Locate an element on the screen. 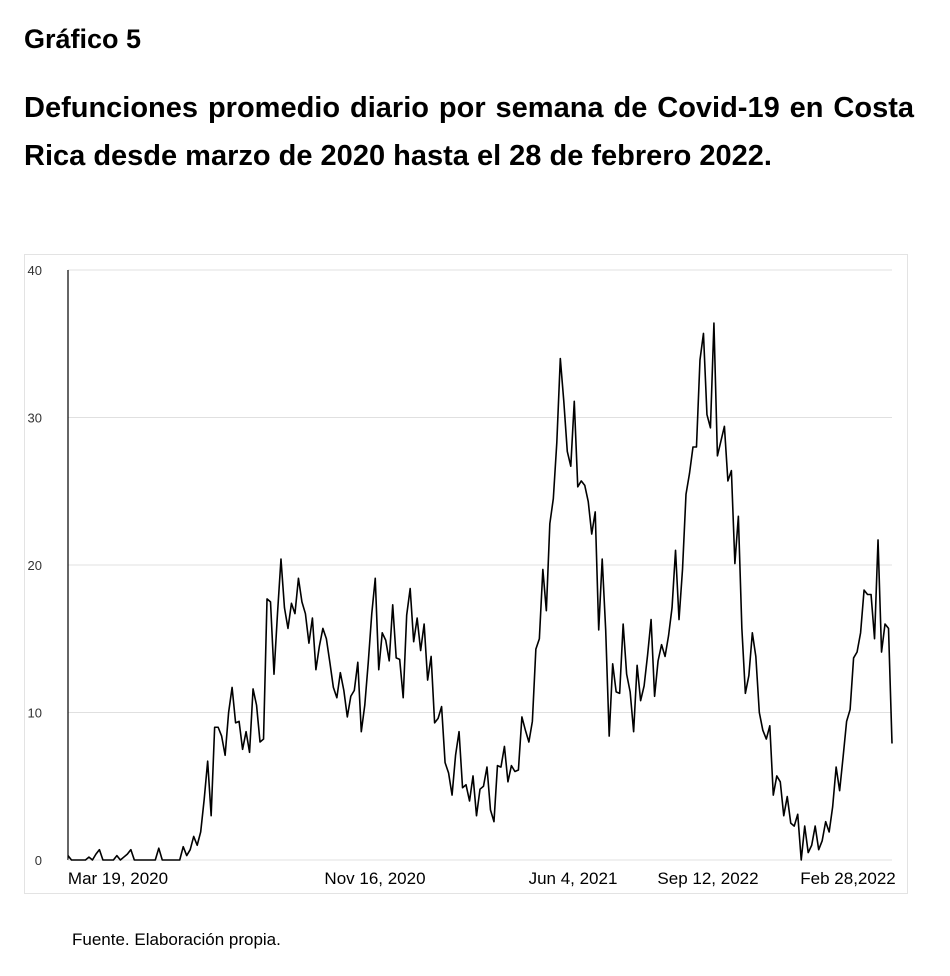 The height and width of the screenshot is (976, 950). y-tick-label: 0 is located at coordinates (38, 860).